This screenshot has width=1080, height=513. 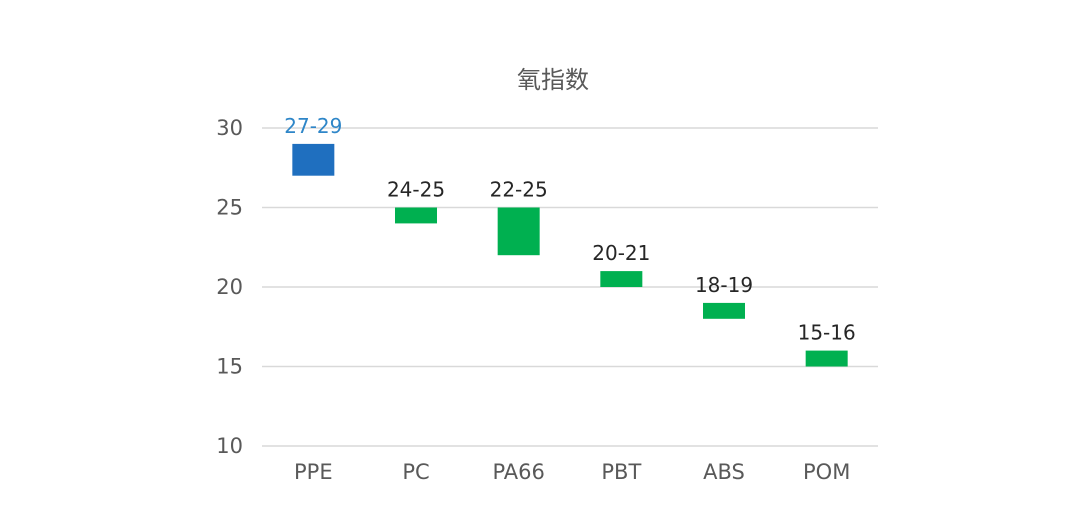 What do you see at coordinates (827, 333) in the screenshot?
I see `data-label-pom: 15-16` at bounding box center [827, 333].